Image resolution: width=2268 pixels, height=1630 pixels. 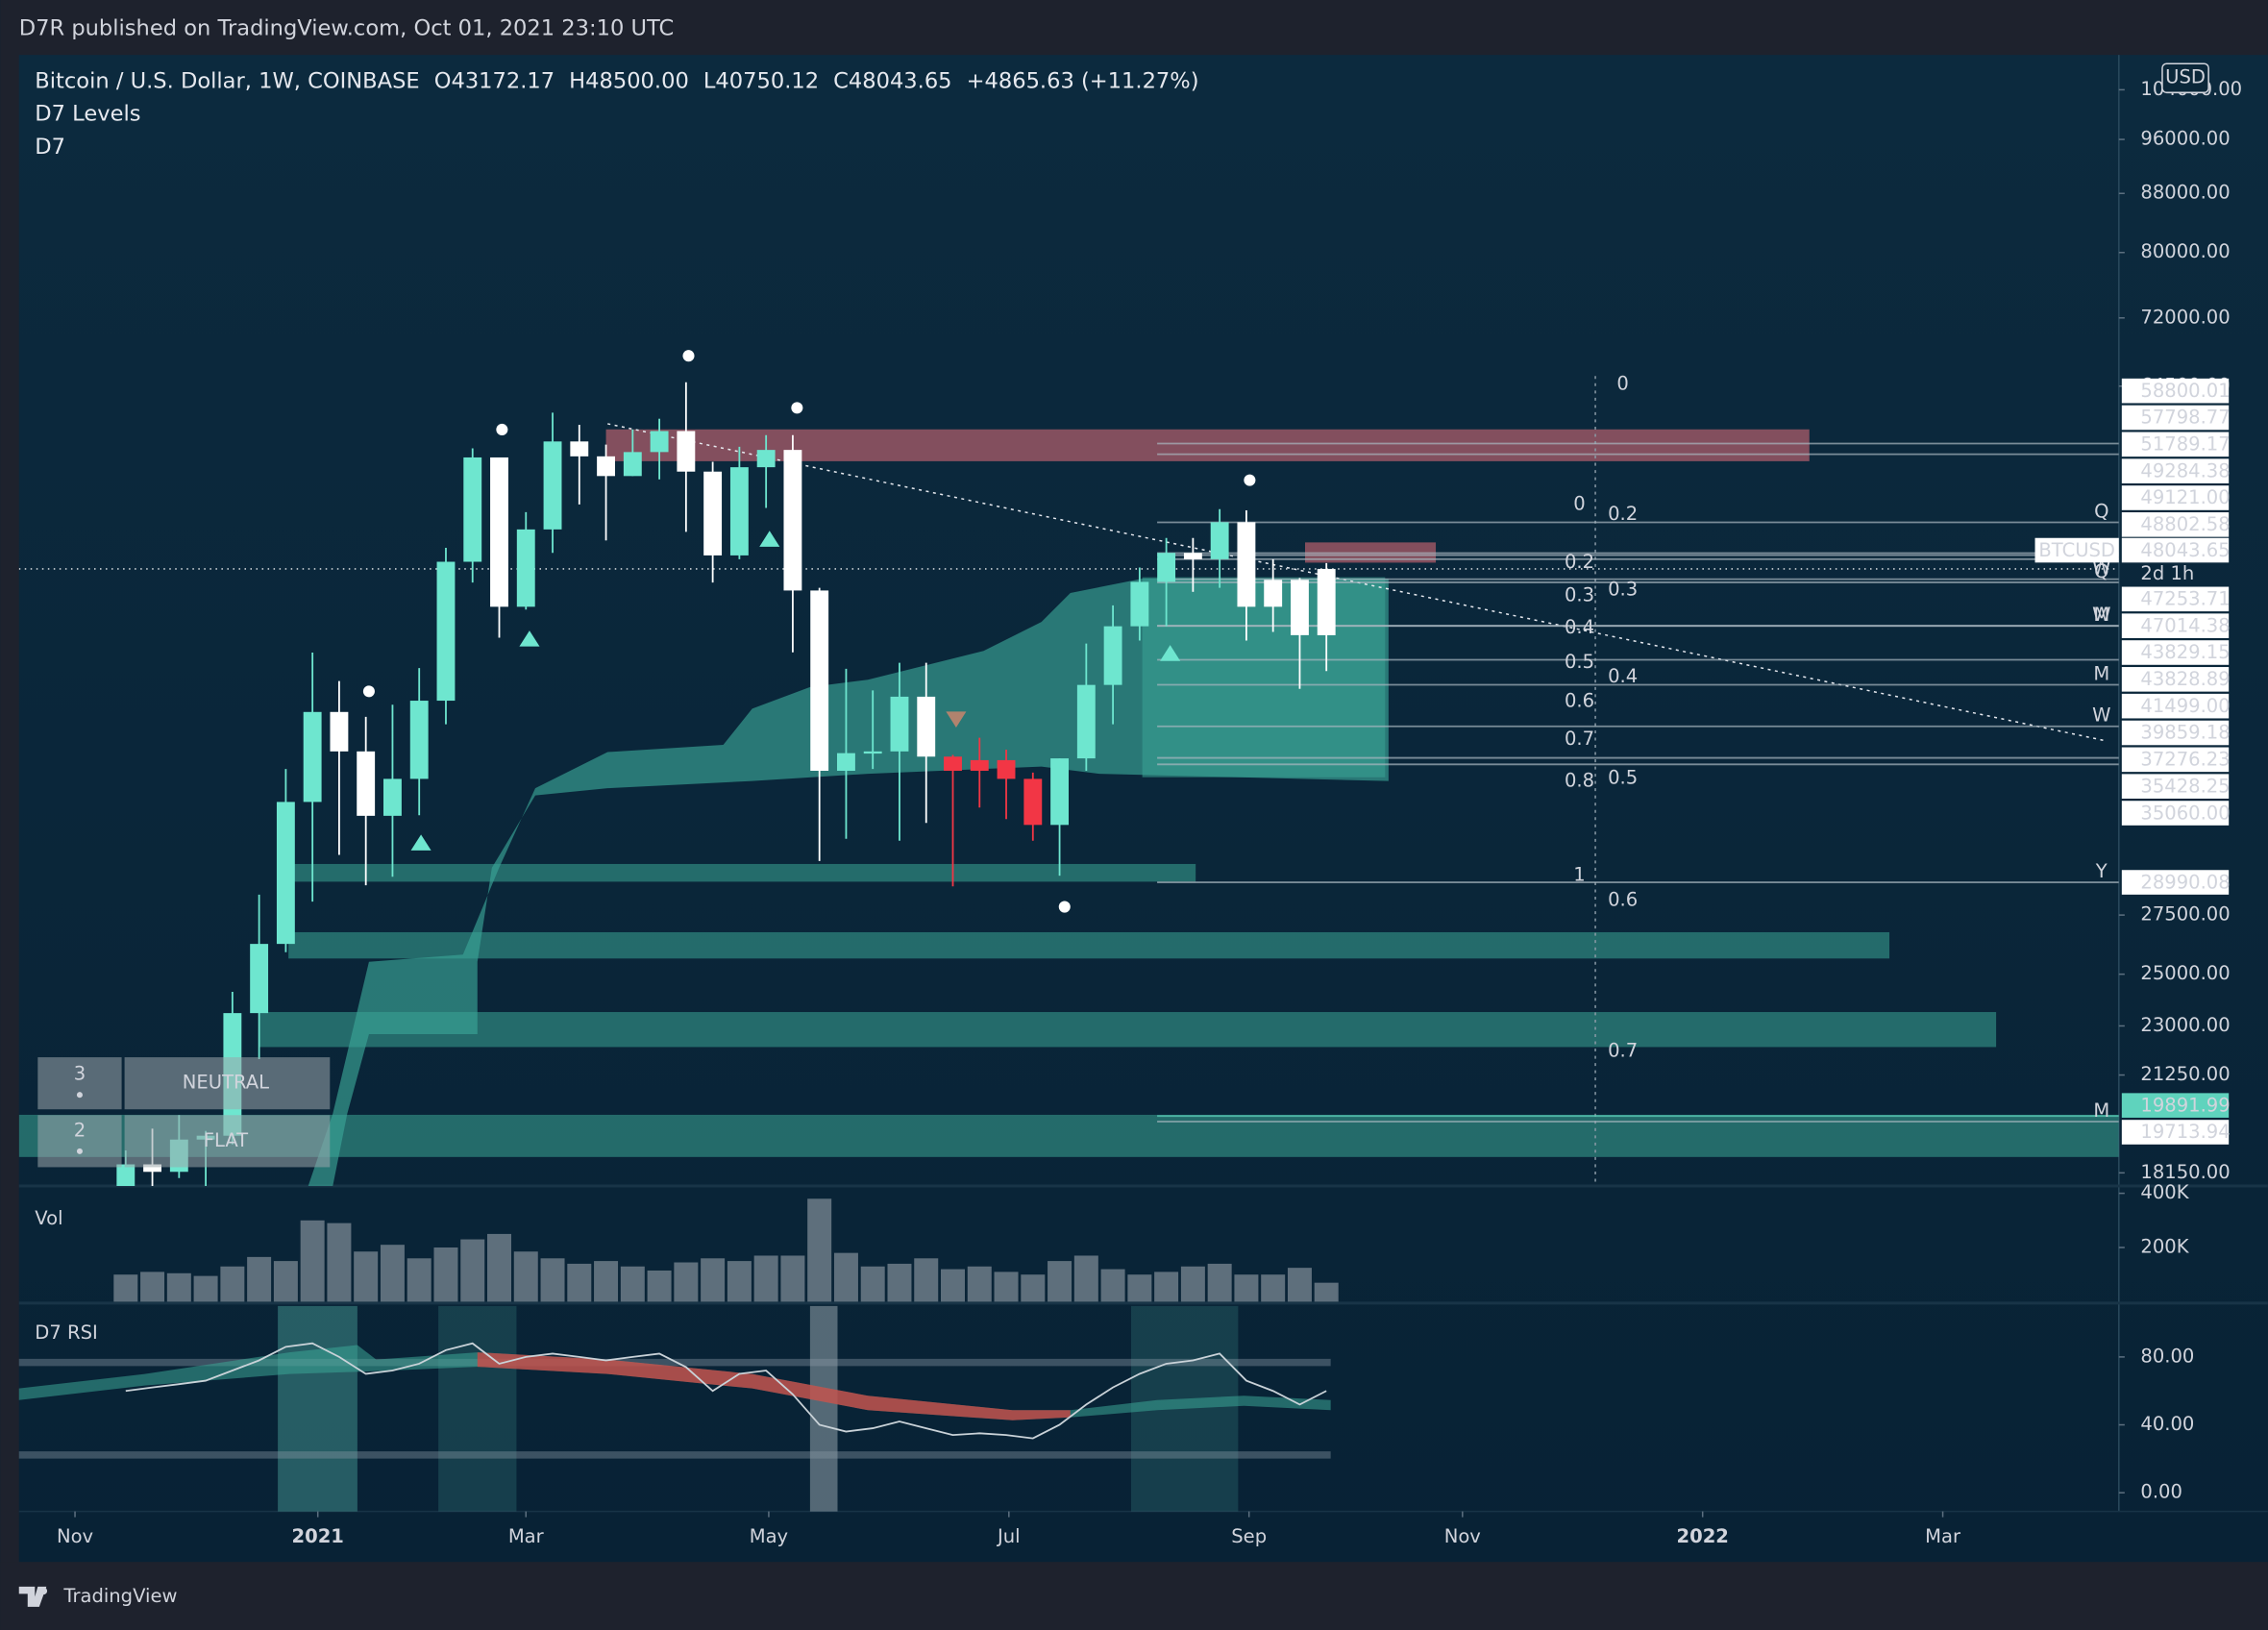 What do you see at coordinates (75, 1536) in the screenshot?
I see `x-tick-label: Nov` at bounding box center [75, 1536].